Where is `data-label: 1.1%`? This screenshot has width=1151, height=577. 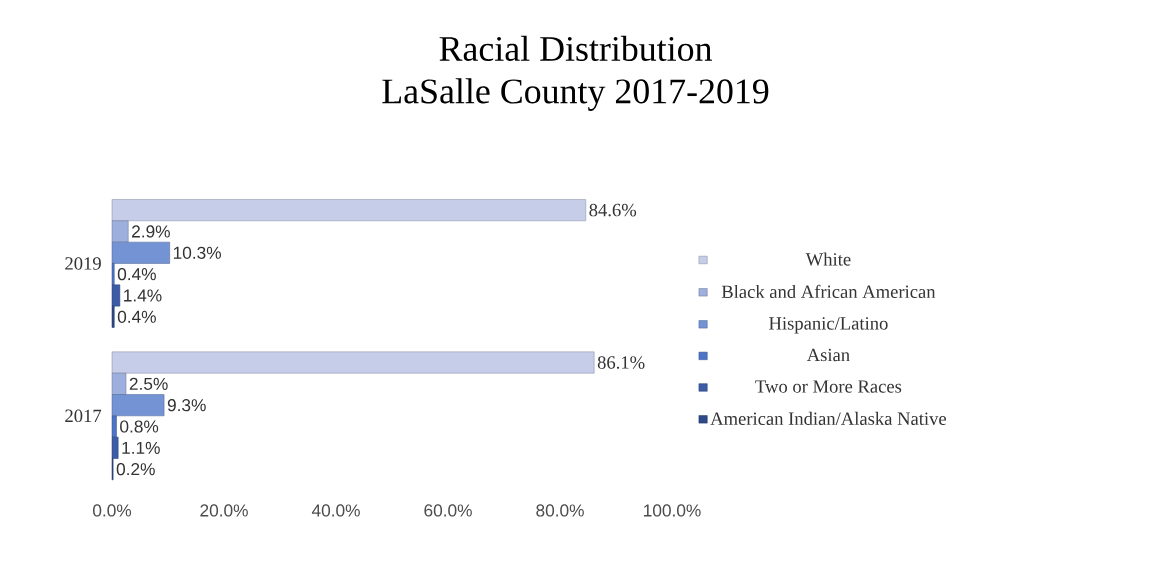
data-label: 1.1% is located at coordinates (141, 447).